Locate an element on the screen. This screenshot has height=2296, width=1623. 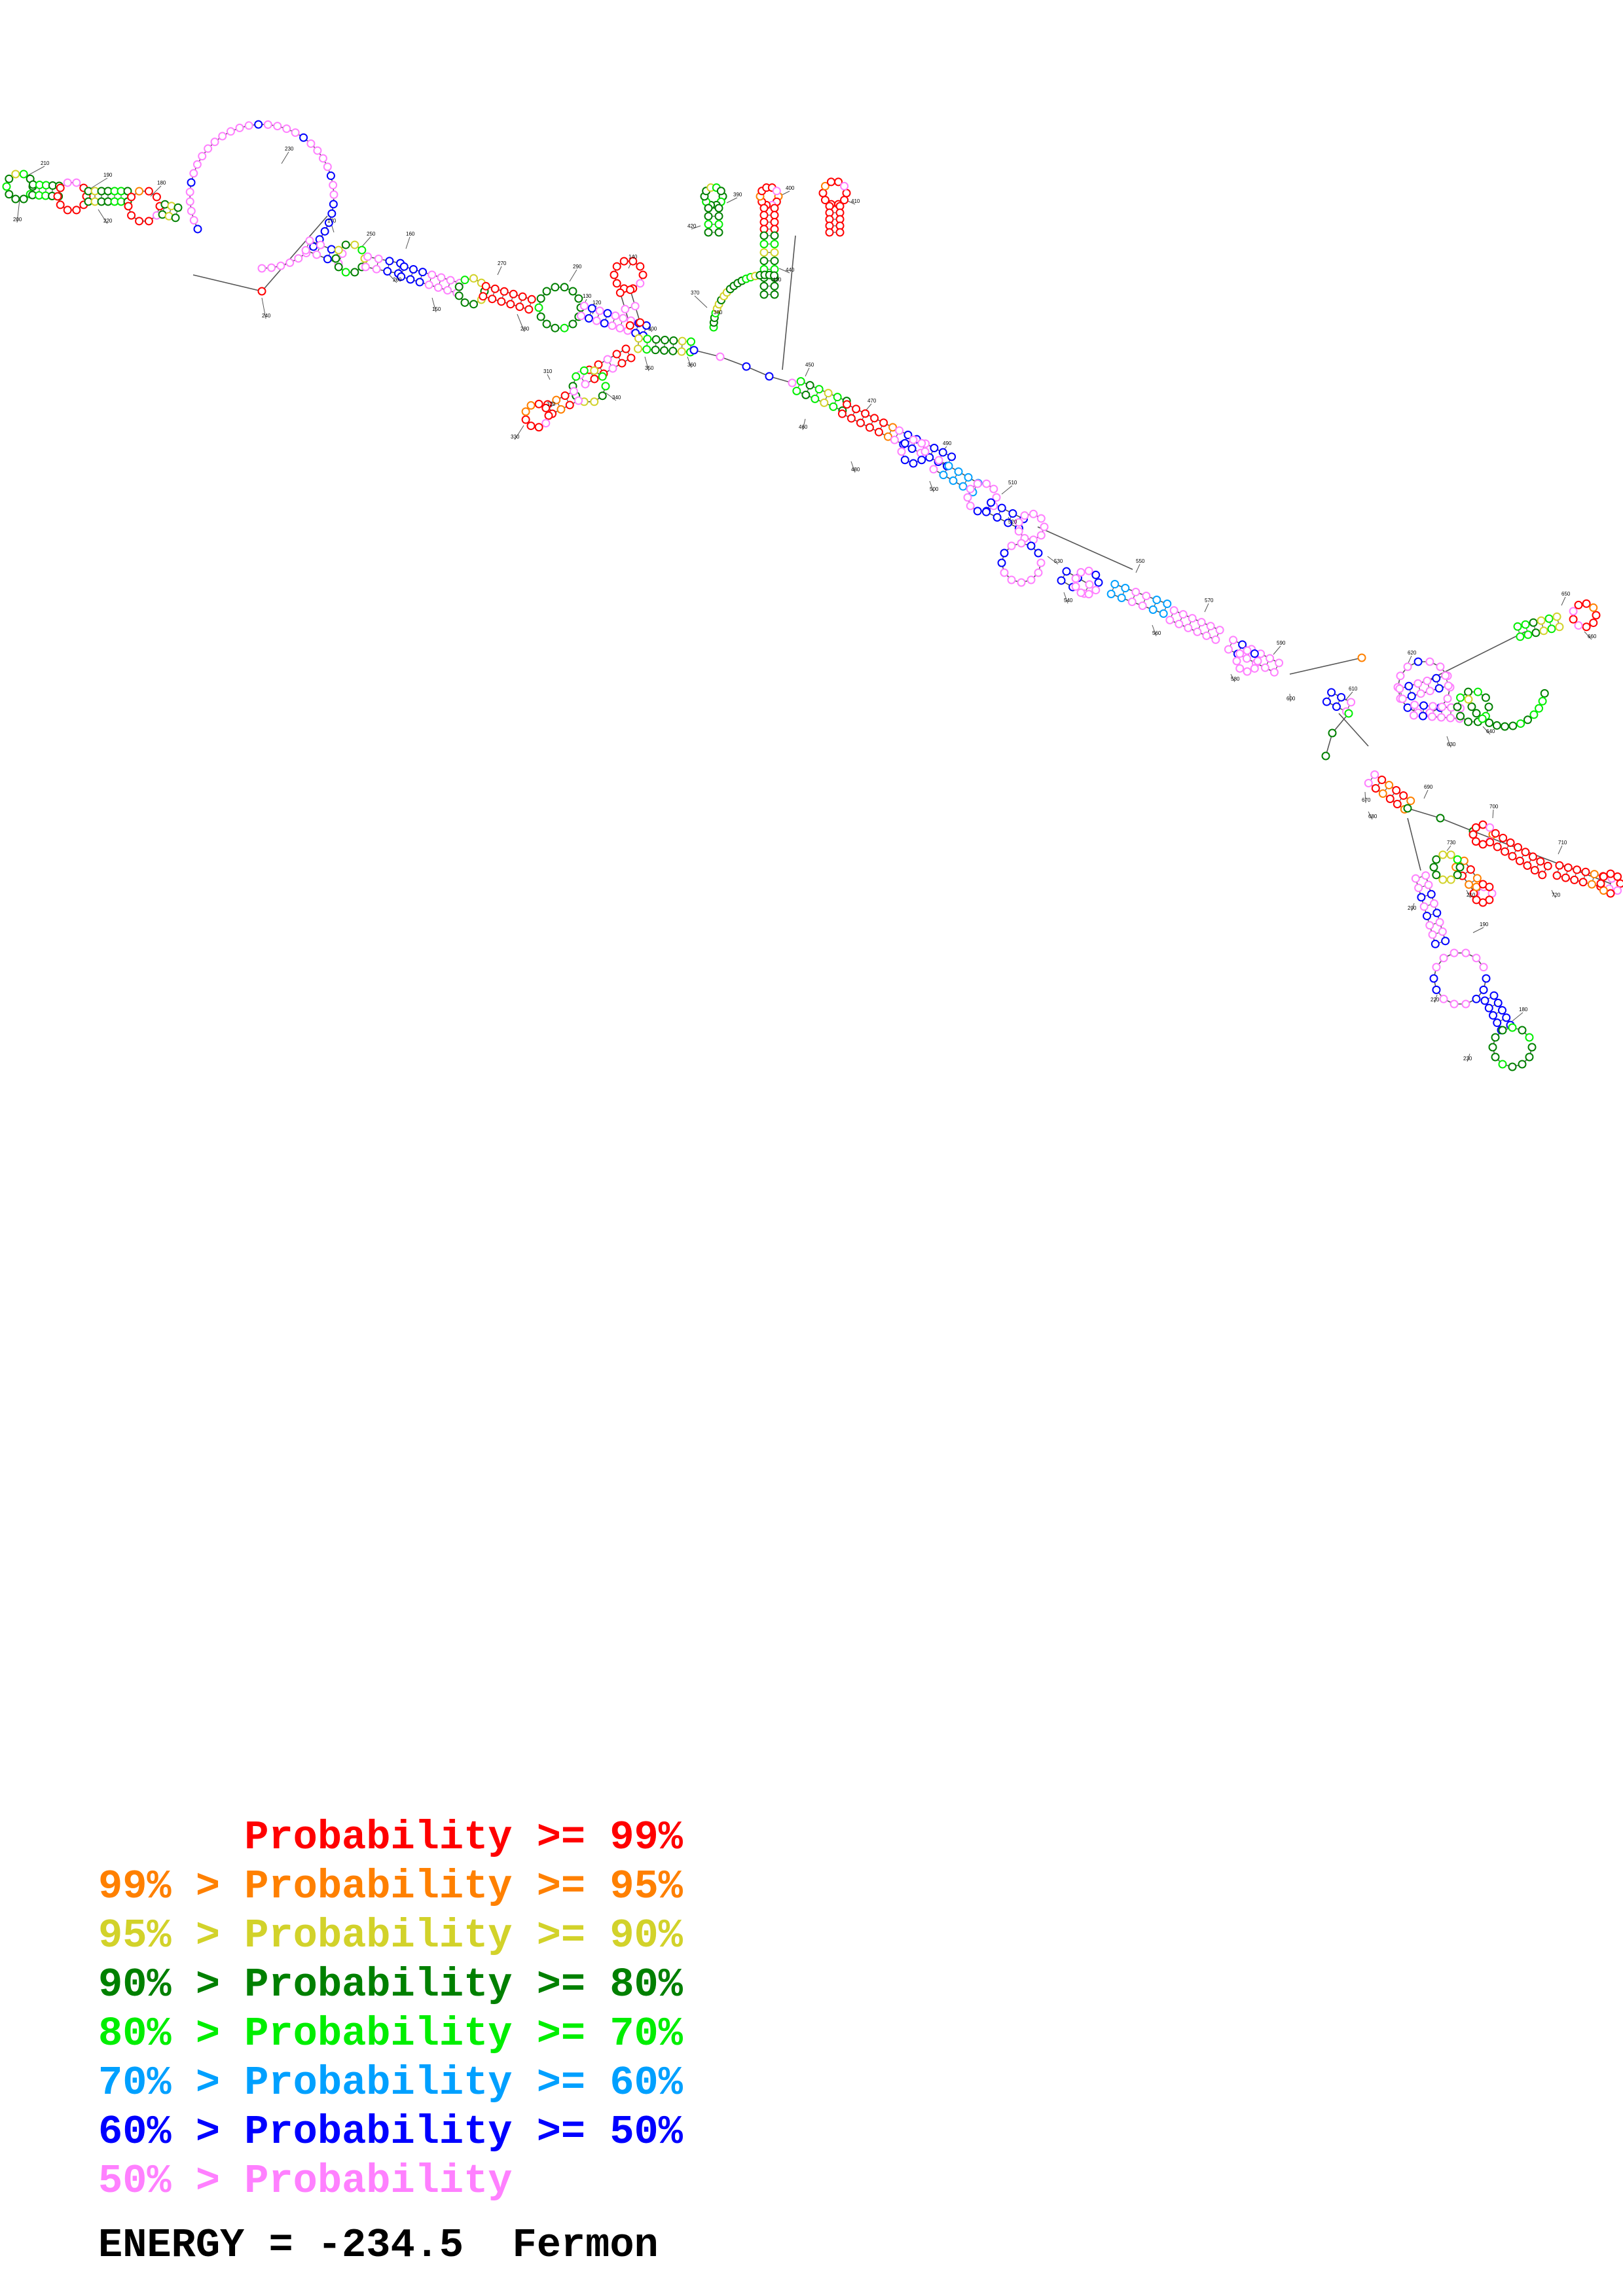
position-label: 200 is located at coordinates (17, 220).